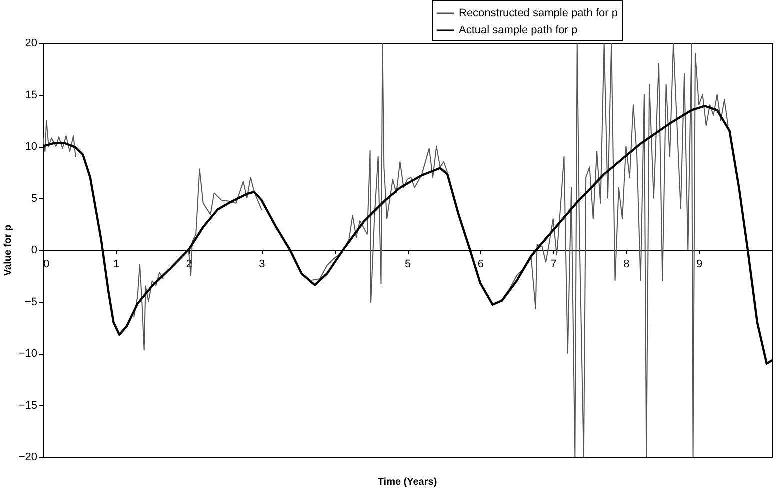 This screenshot has height=494, width=783. Describe the element at coordinates (28, 406) in the screenshot. I see `y-tick-label: −15` at that location.